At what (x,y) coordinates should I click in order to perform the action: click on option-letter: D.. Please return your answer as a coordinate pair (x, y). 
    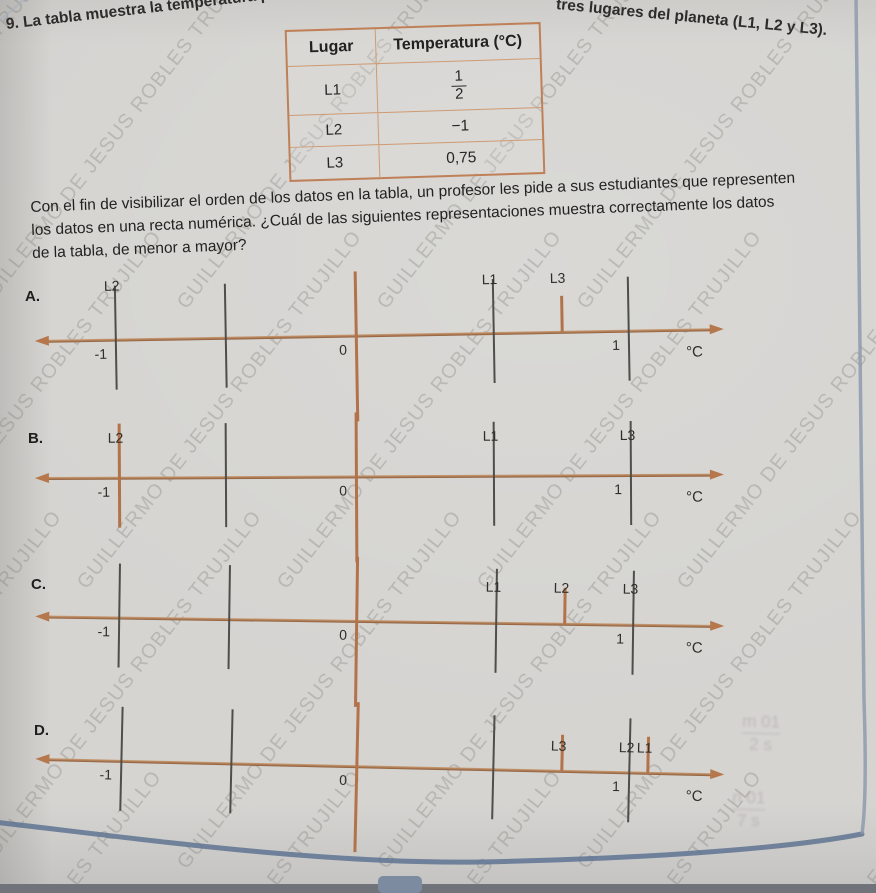
    Looking at the image, I should click on (41, 730).